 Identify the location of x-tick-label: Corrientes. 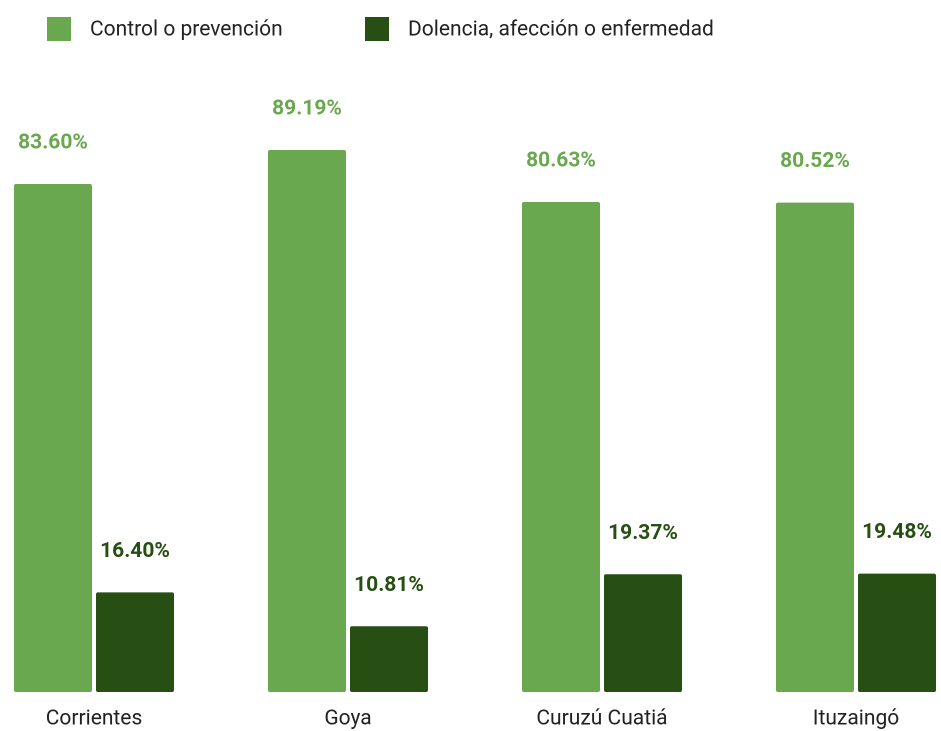
(94, 719).